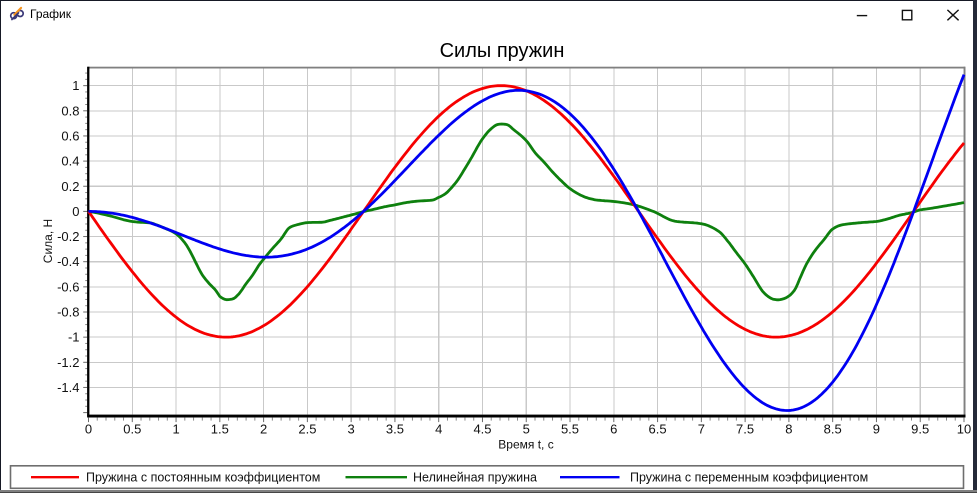 This screenshot has width=977, height=493. What do you see at coordinates (788, 429) in the screenshot?
I see `svg-text: 8` at bounding box center [788, 429].